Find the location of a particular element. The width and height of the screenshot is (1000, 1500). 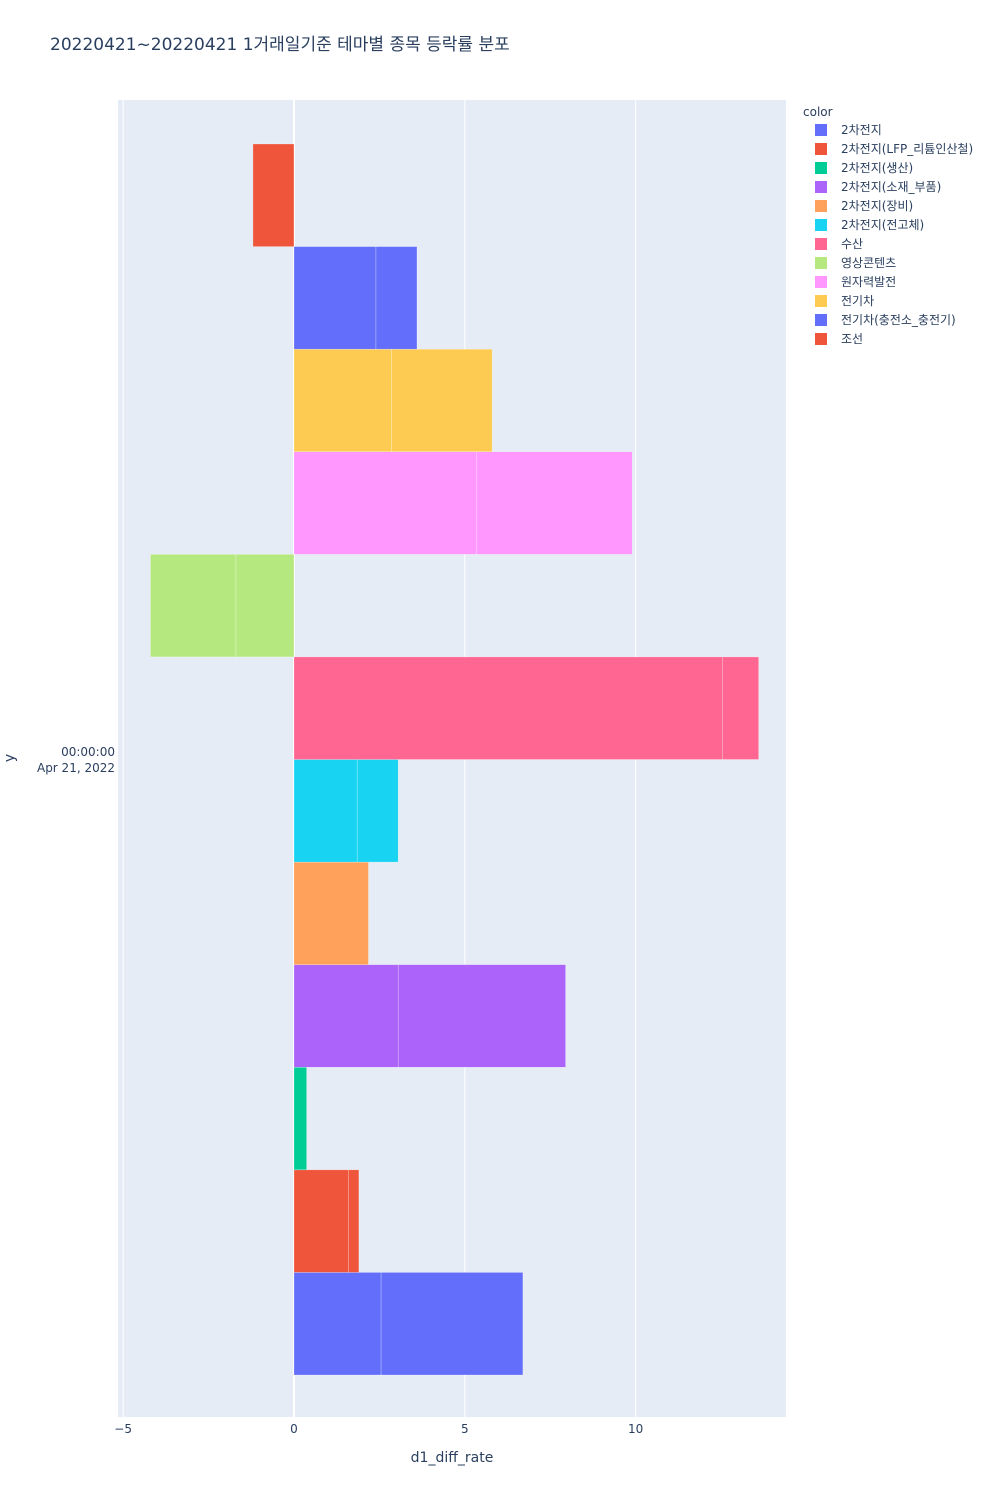

legend-label-3: 2차전지(소재_부품) is located at coordinates (891, 187).